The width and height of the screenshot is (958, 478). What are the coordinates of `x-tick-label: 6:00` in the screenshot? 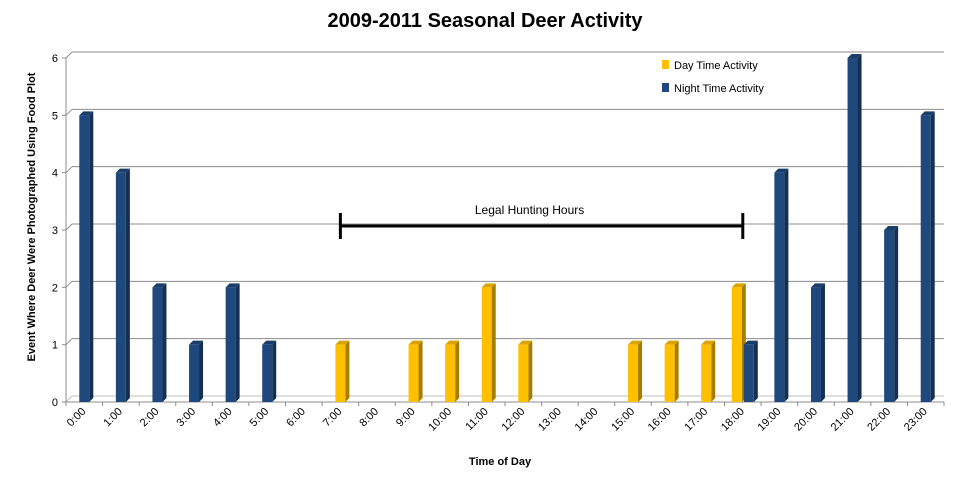 It's located at (296, 418).